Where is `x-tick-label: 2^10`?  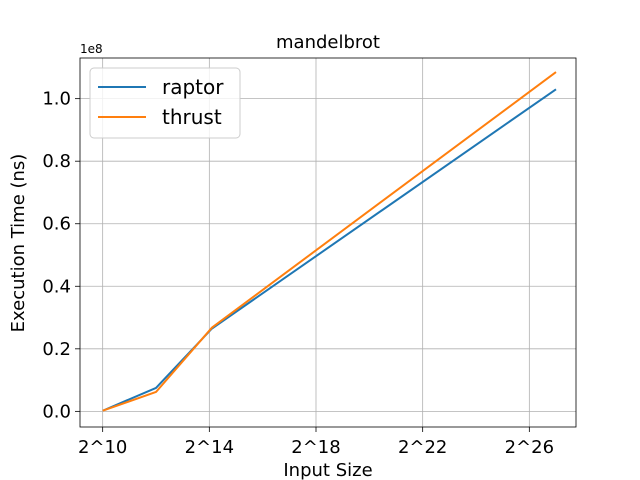
x-tick-label: 2^10 is located at coordinates (102, 447).